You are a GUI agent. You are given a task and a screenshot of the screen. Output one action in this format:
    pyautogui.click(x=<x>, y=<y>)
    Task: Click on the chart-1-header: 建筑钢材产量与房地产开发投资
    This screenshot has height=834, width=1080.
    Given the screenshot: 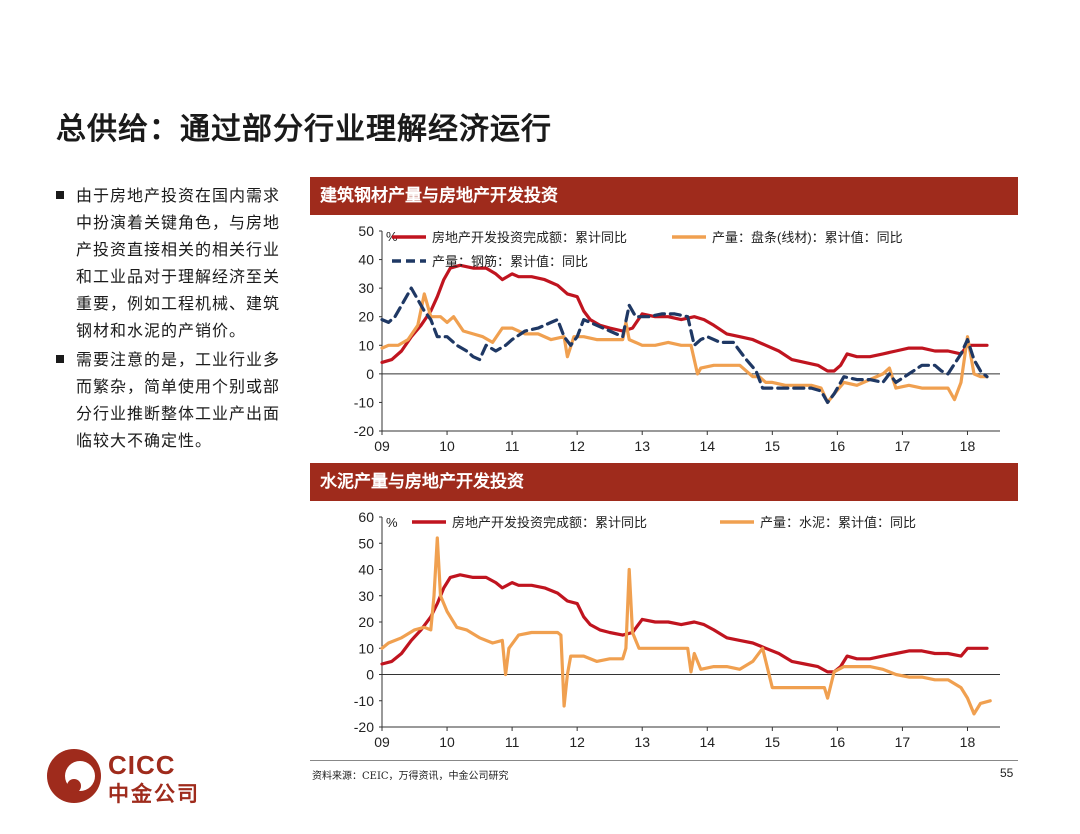 What is the action you would take?
    pyautogui.click(x=664, y=196)
    